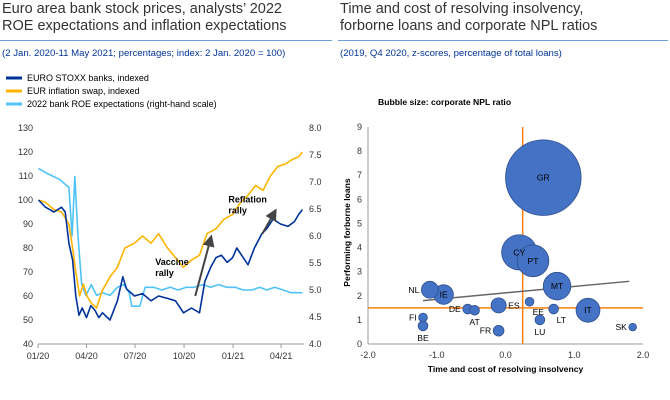 The height and width of the screenshot is (400, 670). What do you see at coordinates (455, 309) in the screenshot?
I see `bubble-label-de: DE` at bounding box center [455, 309].